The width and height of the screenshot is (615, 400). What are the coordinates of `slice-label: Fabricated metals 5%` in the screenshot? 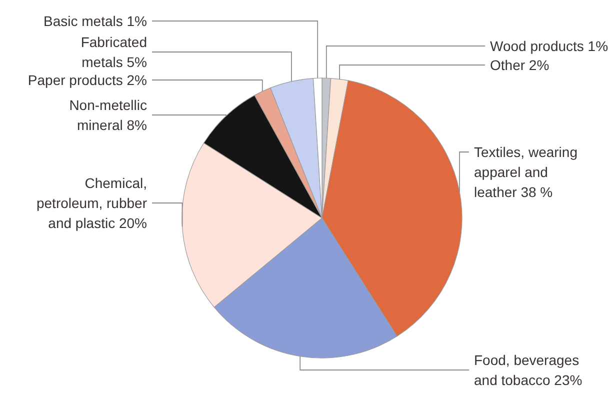 It's located at (113, 52).